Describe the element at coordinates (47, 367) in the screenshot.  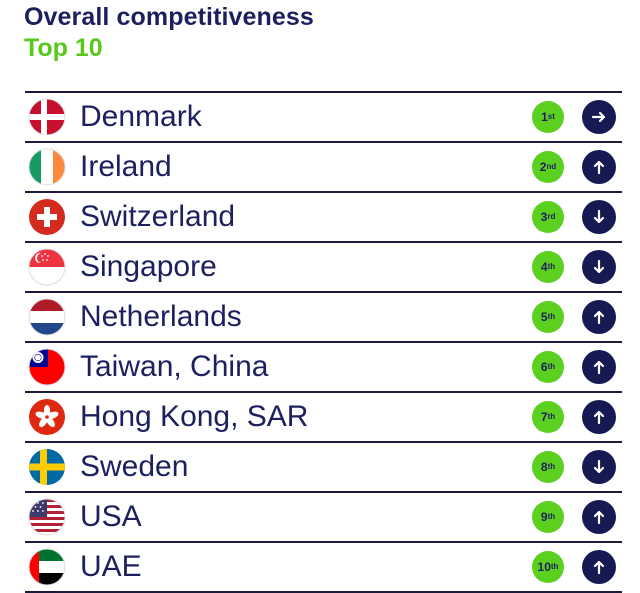
I see `taiwan-flag-icon` at that location.